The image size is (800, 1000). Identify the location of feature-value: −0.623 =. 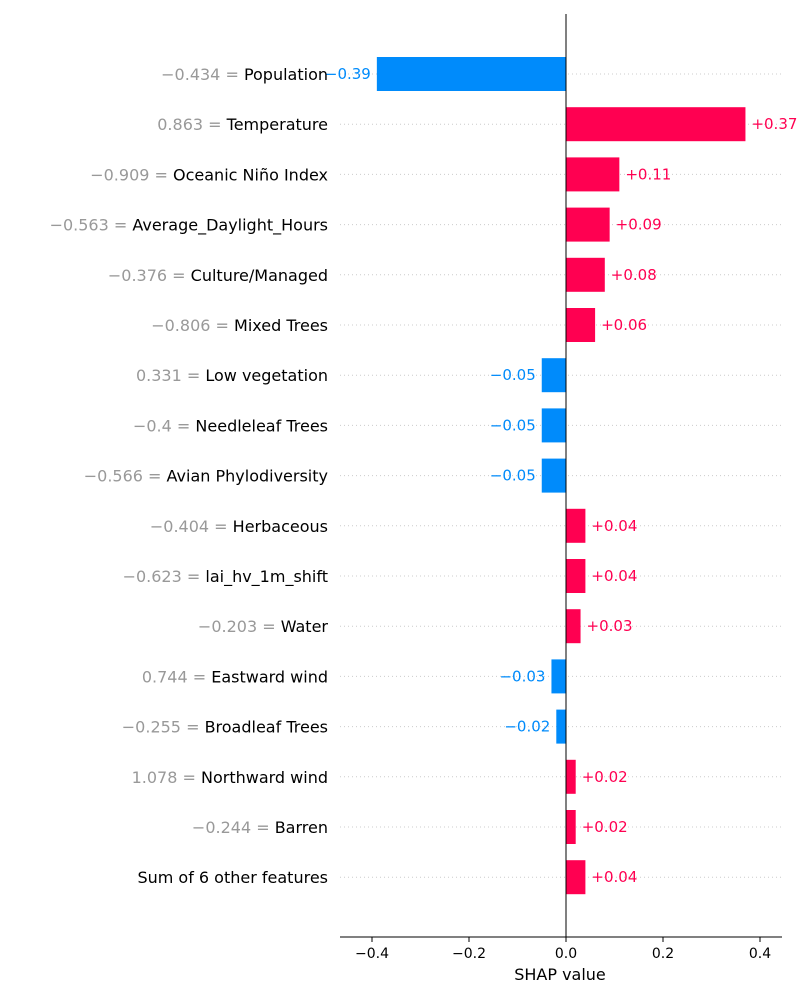
(164, 576).